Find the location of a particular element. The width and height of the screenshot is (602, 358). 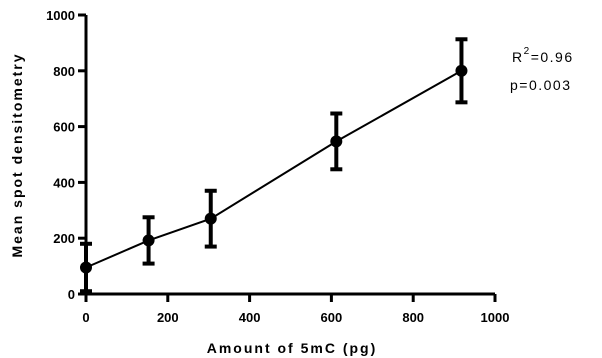

x-tick-label: 800 is located at coordinates (413, 317).